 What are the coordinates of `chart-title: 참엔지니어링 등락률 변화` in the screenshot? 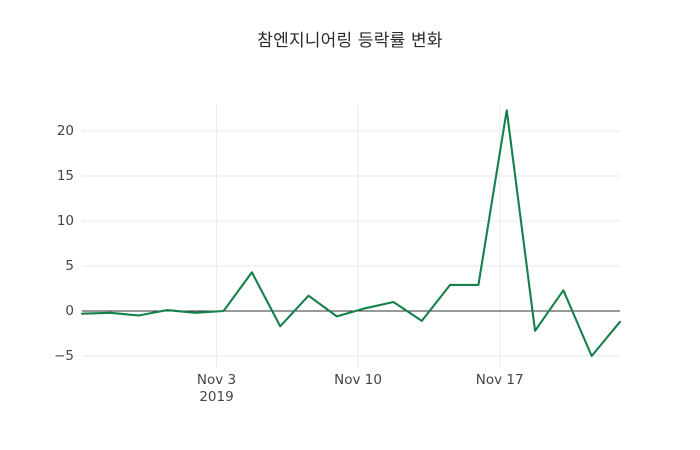 It's located at (350, 41).